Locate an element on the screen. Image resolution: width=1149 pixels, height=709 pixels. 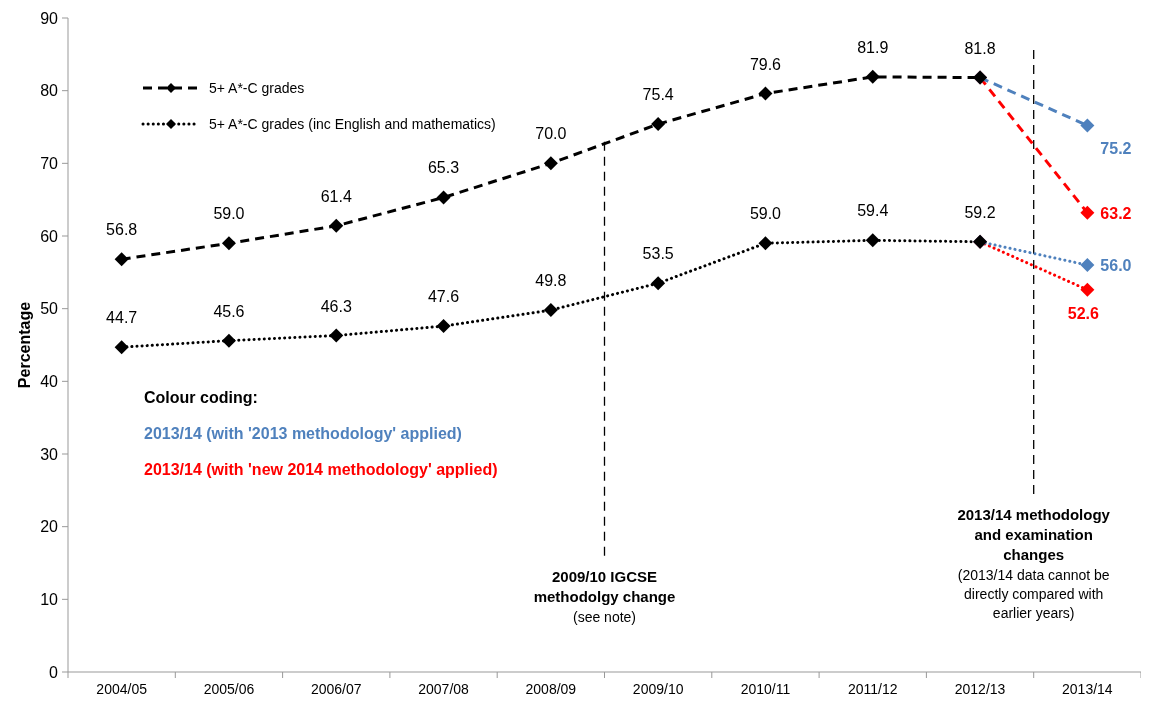
data-label: 45.6 is located at coordinates (229, 311).